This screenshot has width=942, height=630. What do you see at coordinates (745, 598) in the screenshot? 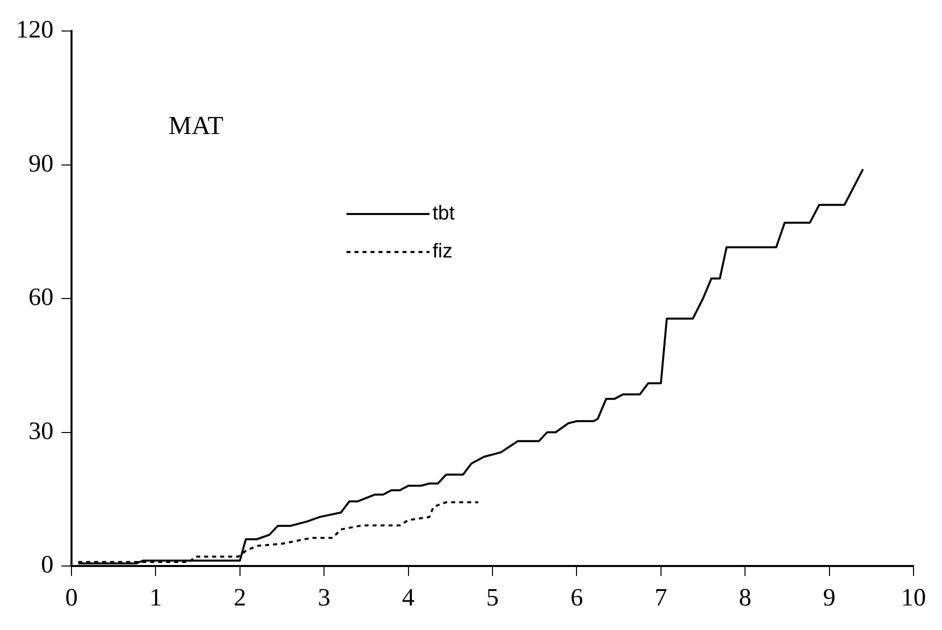
I see `x-tick-label: 8` at bounding box center [745, 598].